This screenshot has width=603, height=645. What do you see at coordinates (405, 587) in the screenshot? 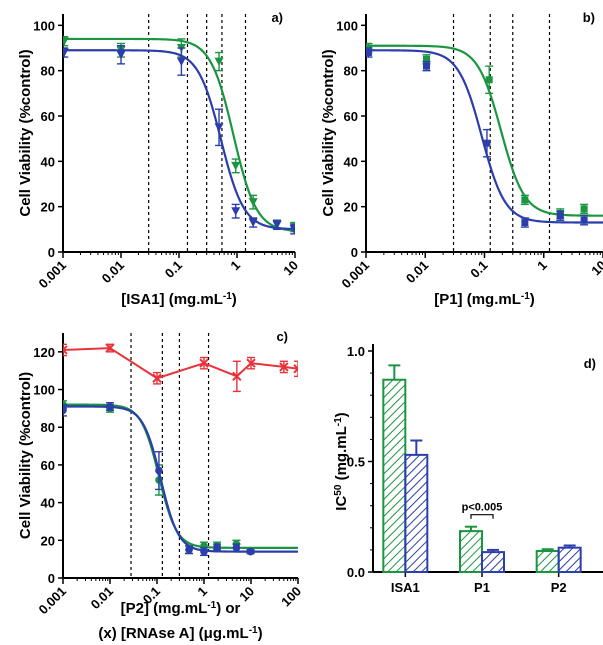
I see `category-label: ISA1` at bounding box center [405, 587].